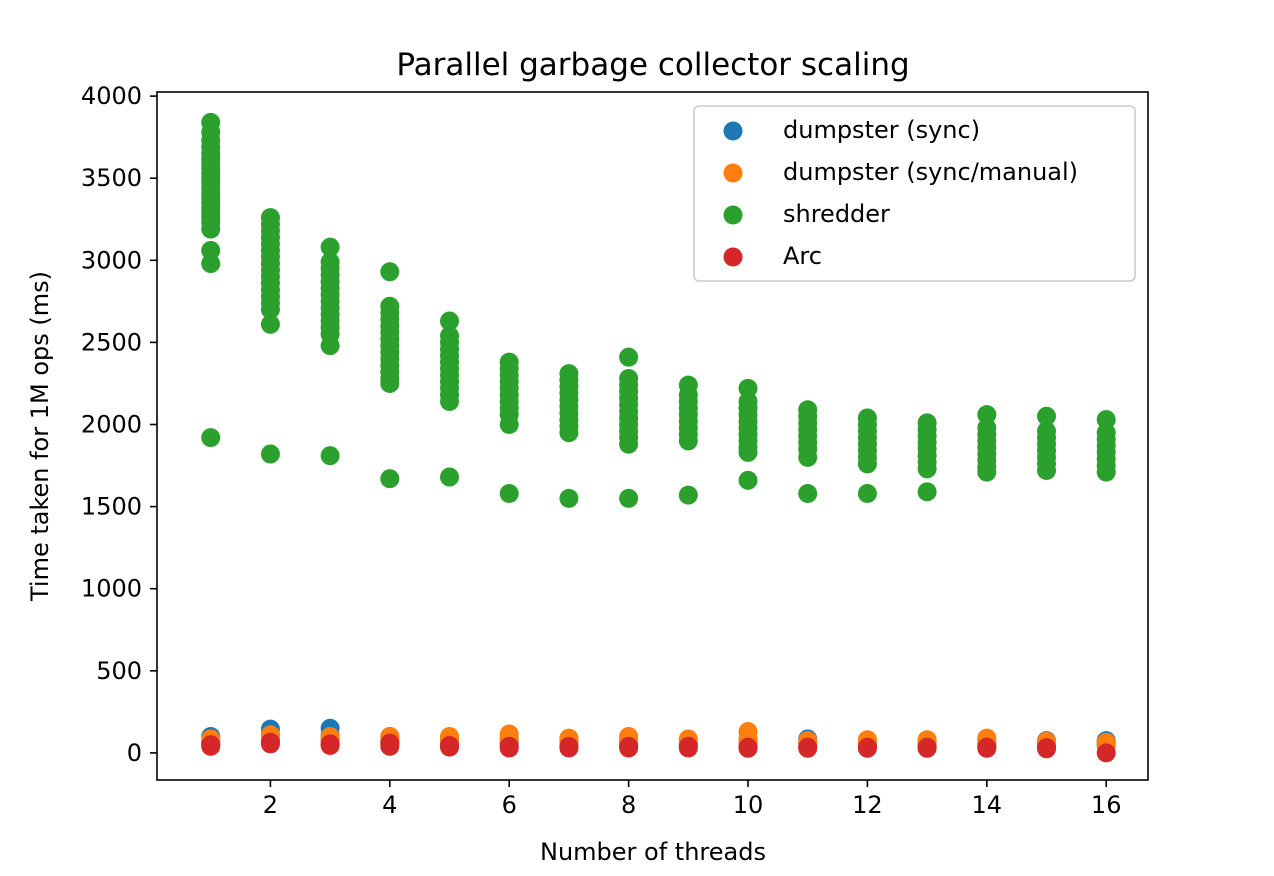 The width and height of the screenshot is (1274, 876). What do you see at coordinates (509, 805) in the screenshot?
I see `x-tick-label: 6` at bounding box center [509, 805].